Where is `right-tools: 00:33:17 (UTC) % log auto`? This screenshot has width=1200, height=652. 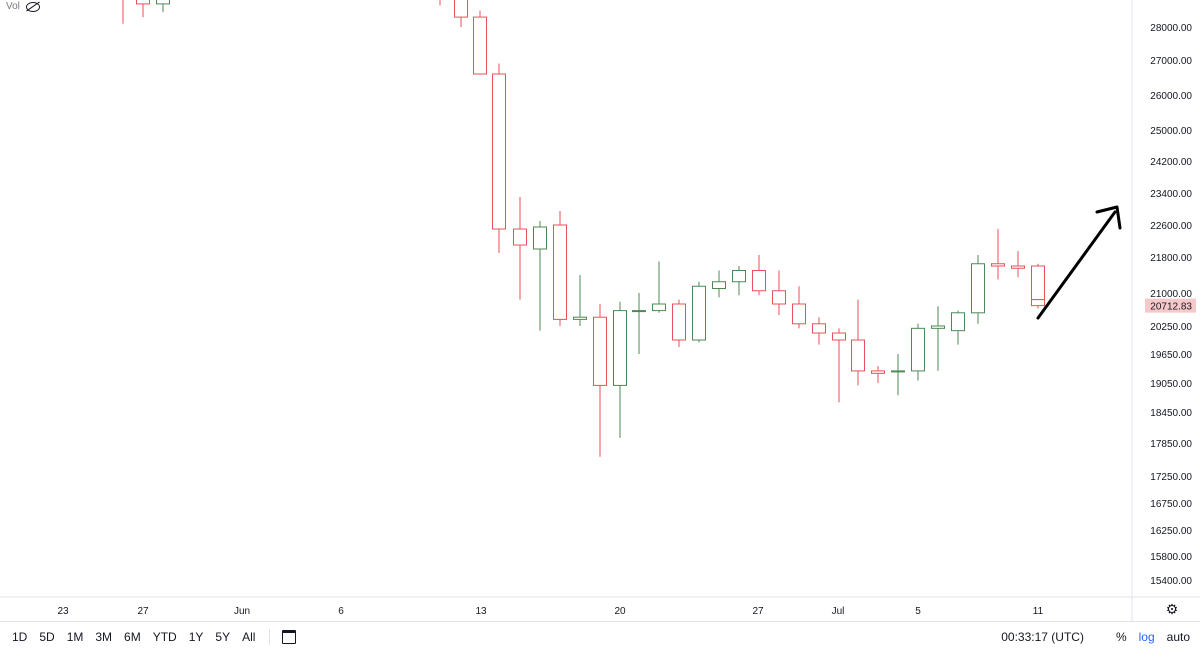
right-tools: 00:33:17 (UTC) % log auto is located at coordinates (1095, 637).